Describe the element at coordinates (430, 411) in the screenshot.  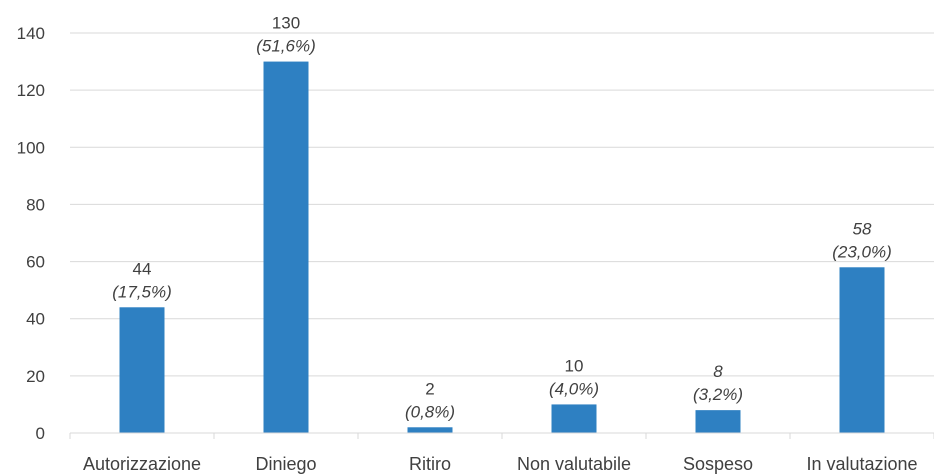
I see `data-label-percent: (0,8%)` at that location.